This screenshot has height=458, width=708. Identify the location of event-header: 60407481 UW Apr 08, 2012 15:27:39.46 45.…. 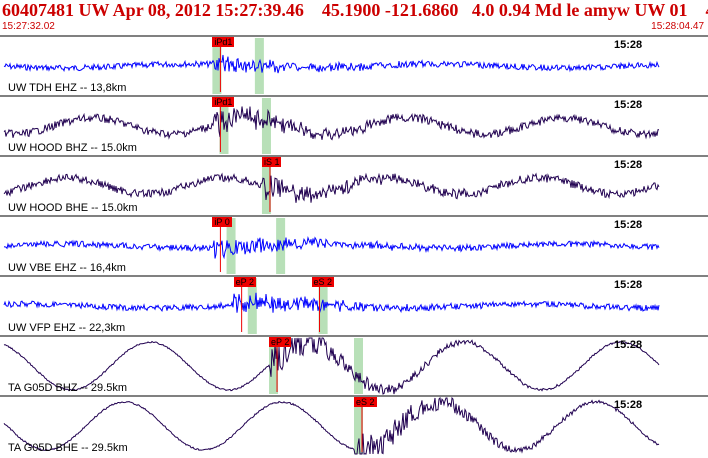
(355, 10).